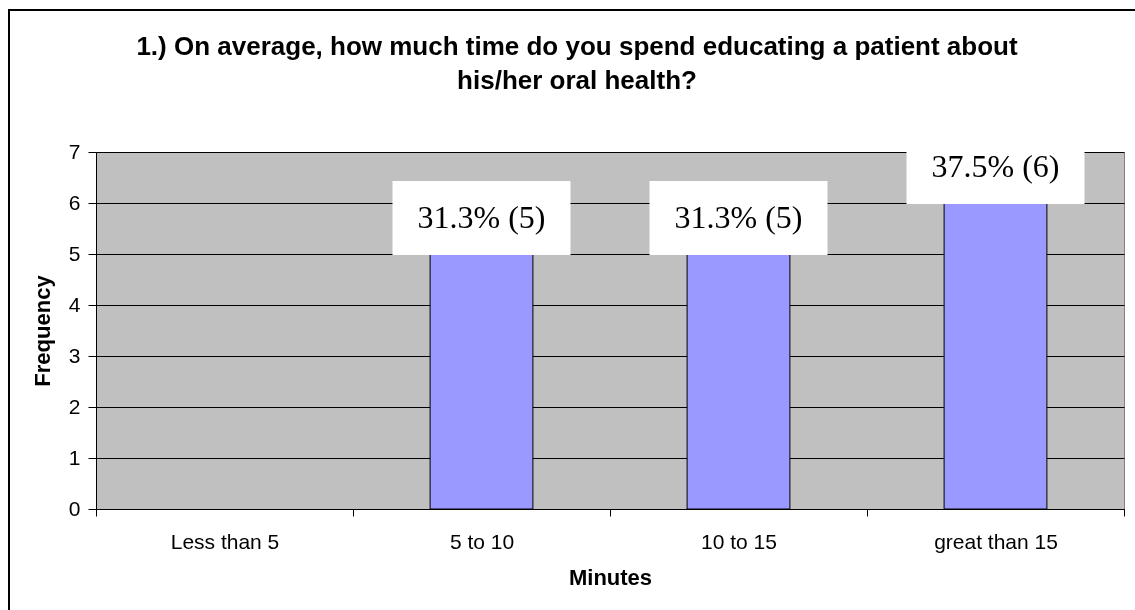 This screenshot has width=1135, height=610. What do you see at coordinates (74, 355) in the screenshot?
I see `y-tick-label: 3` at bounding box center [74, 355].